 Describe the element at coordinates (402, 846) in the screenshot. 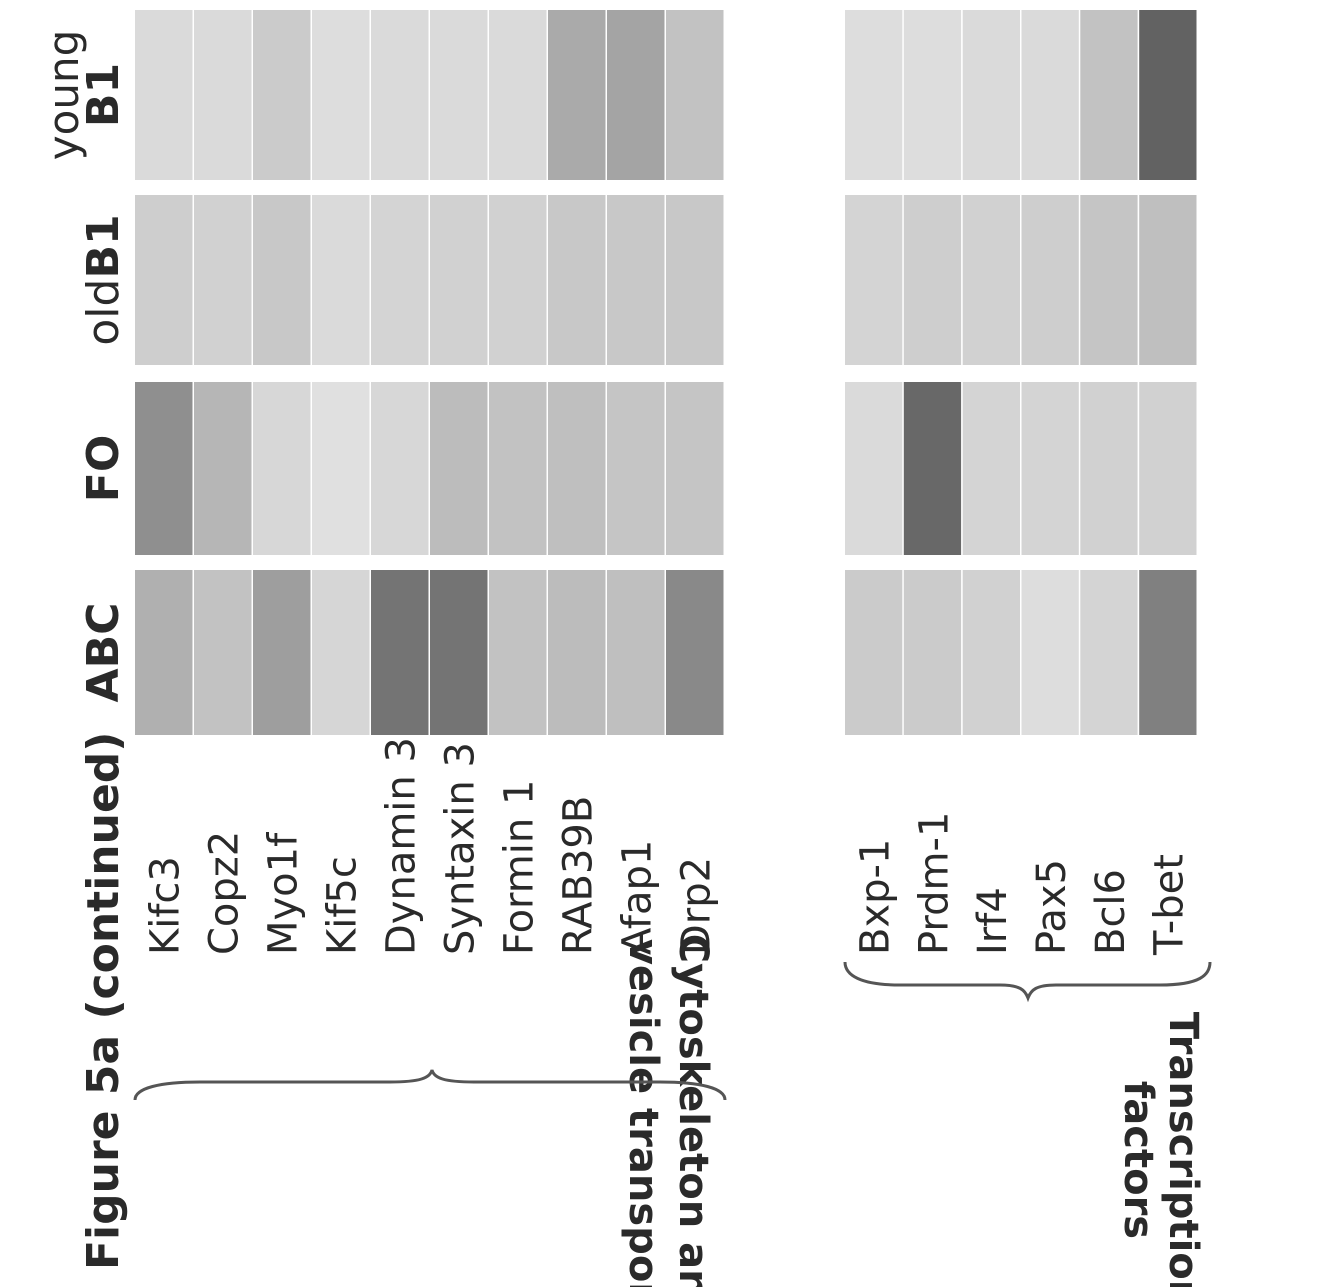

I see `row-label: Dynamin 3` at that location.